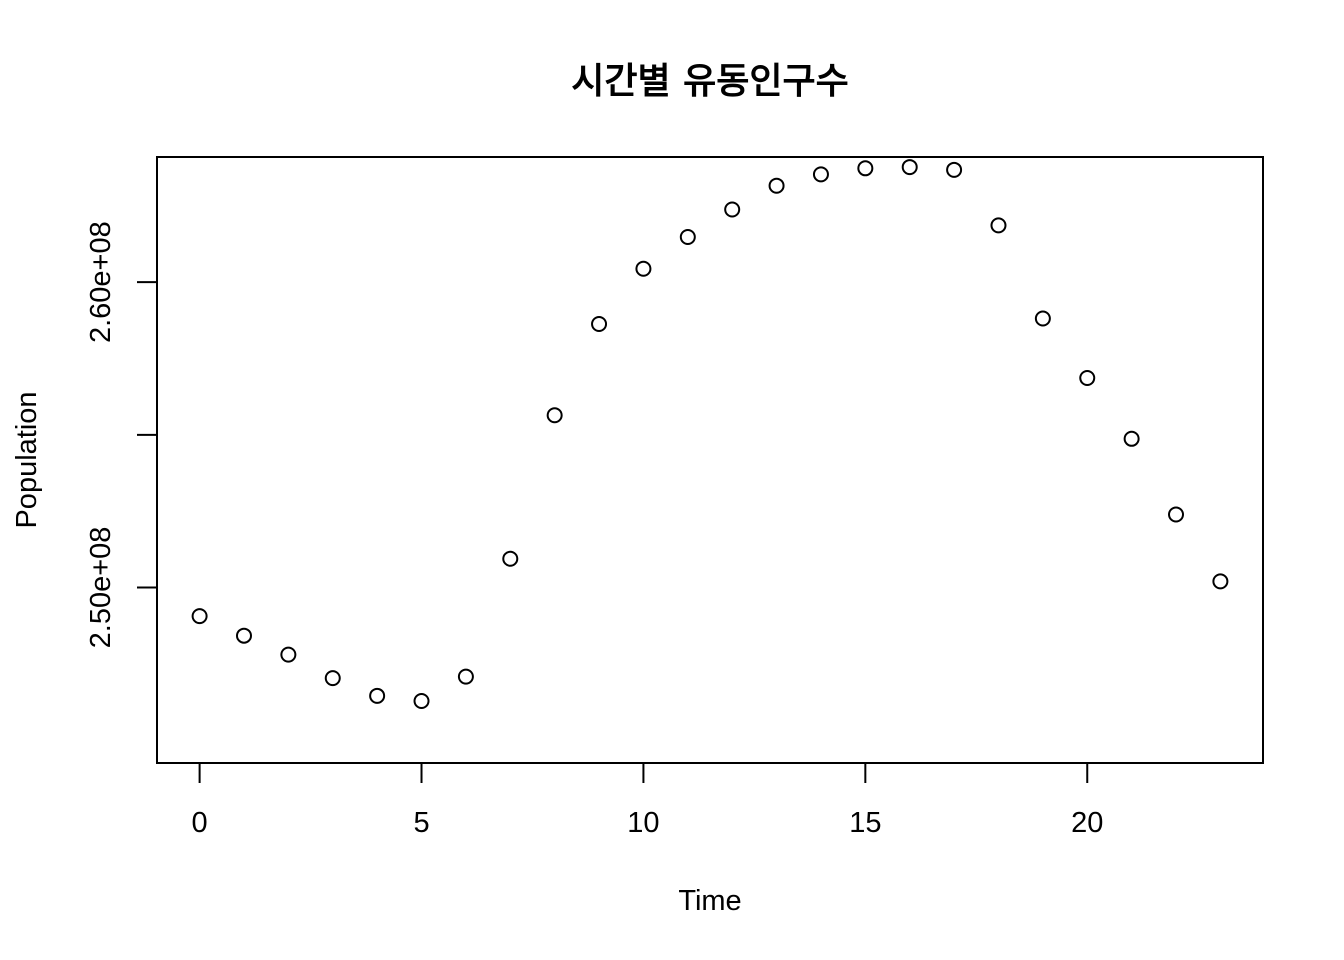  What do you see at coordinates (643, 823) in the screenshot?
I see `x-tick-label: 10` at bounding box center [643, 823].